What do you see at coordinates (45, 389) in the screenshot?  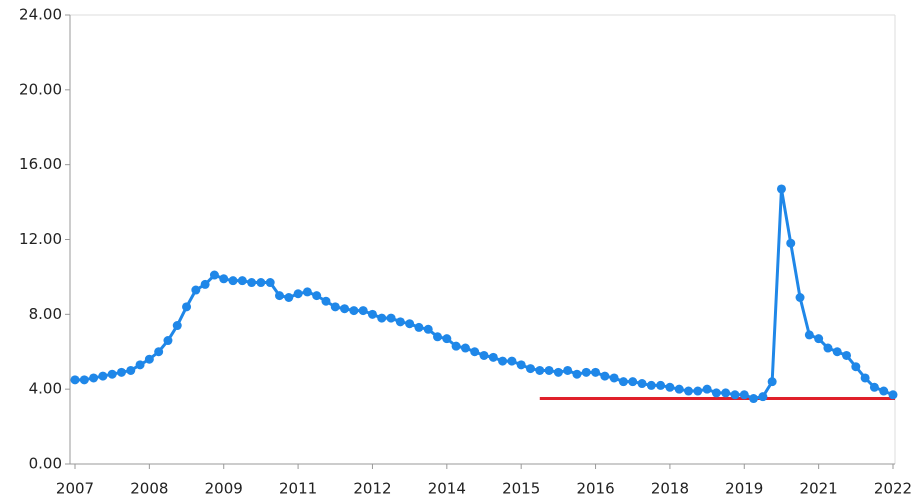 I see `y-tick-label: 4.00` at bounding box center [45, 389].